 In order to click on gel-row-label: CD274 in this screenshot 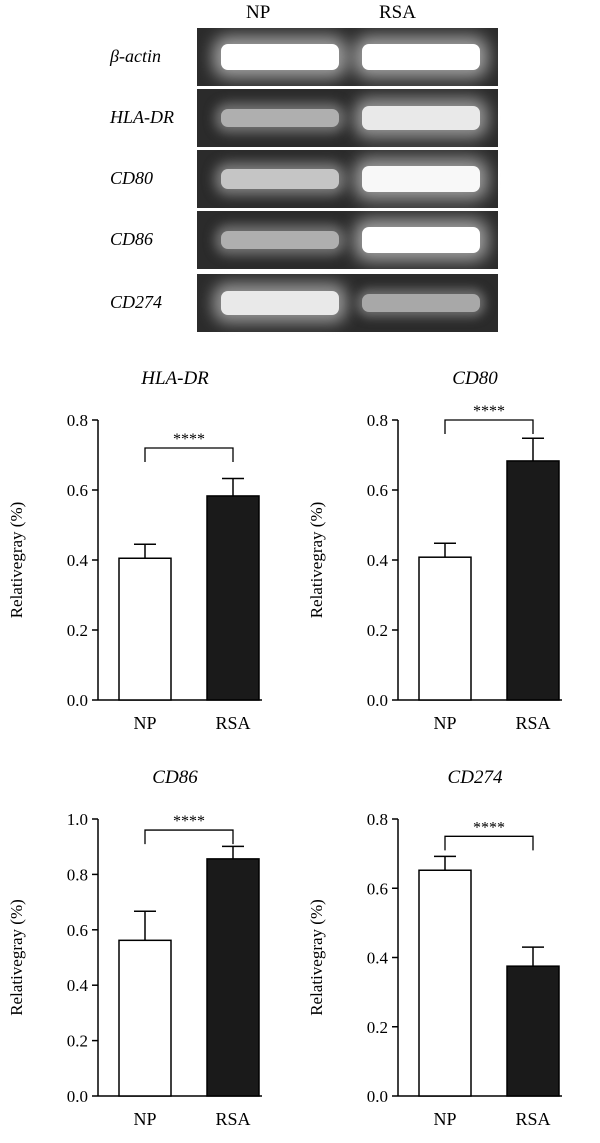, I will do `click(136, 302)`.